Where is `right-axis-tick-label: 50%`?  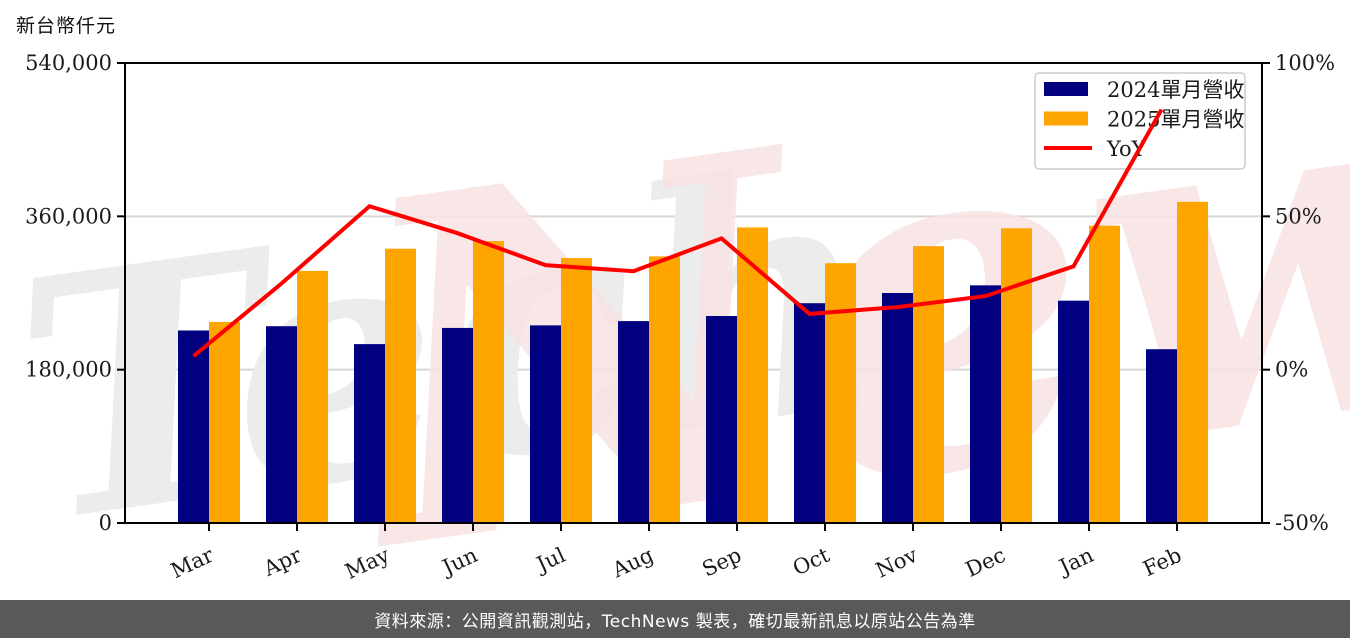 right-axis-tick-label: 50% is located at coordinates (1298, 216).